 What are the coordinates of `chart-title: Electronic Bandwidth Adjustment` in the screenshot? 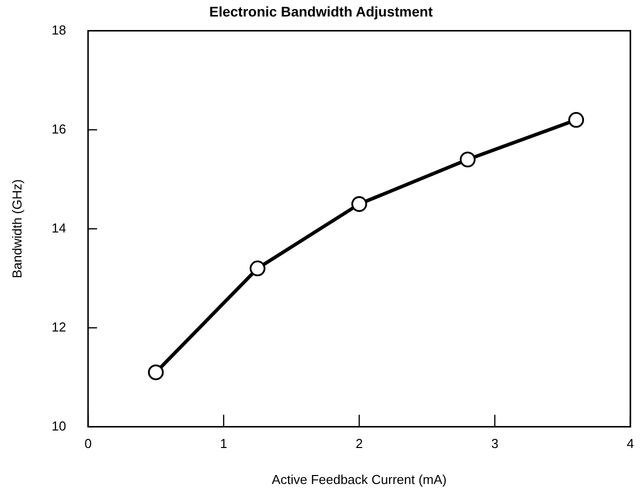 It's located at (321, 11).